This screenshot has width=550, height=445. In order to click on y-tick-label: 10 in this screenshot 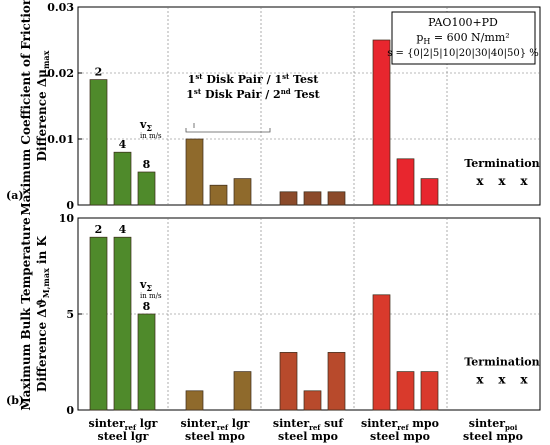, I will do `click(67, 218)`.